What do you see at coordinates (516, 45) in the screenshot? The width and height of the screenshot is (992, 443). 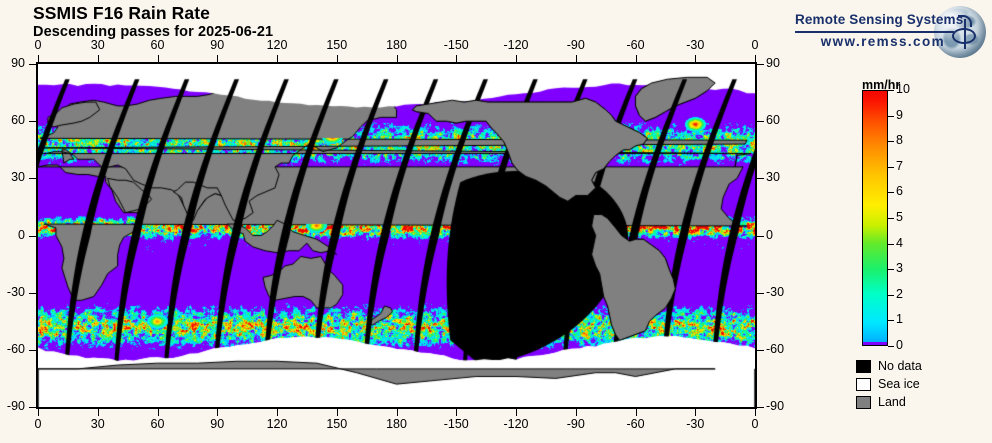 I see `x-tick-label: -120` at bounding box center [516, 45].